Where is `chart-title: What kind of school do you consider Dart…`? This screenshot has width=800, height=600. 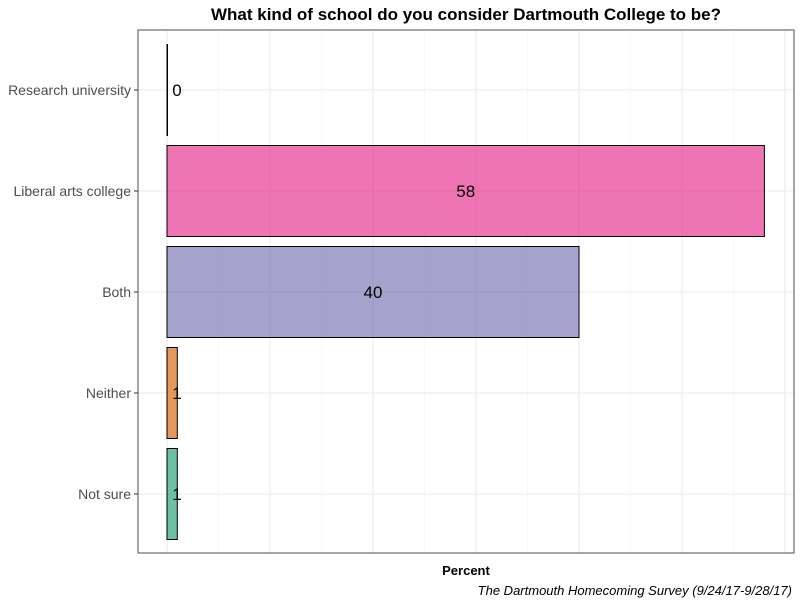
chart-title: What kind of school do you consider Dart… is located at coordinates (466, 14).